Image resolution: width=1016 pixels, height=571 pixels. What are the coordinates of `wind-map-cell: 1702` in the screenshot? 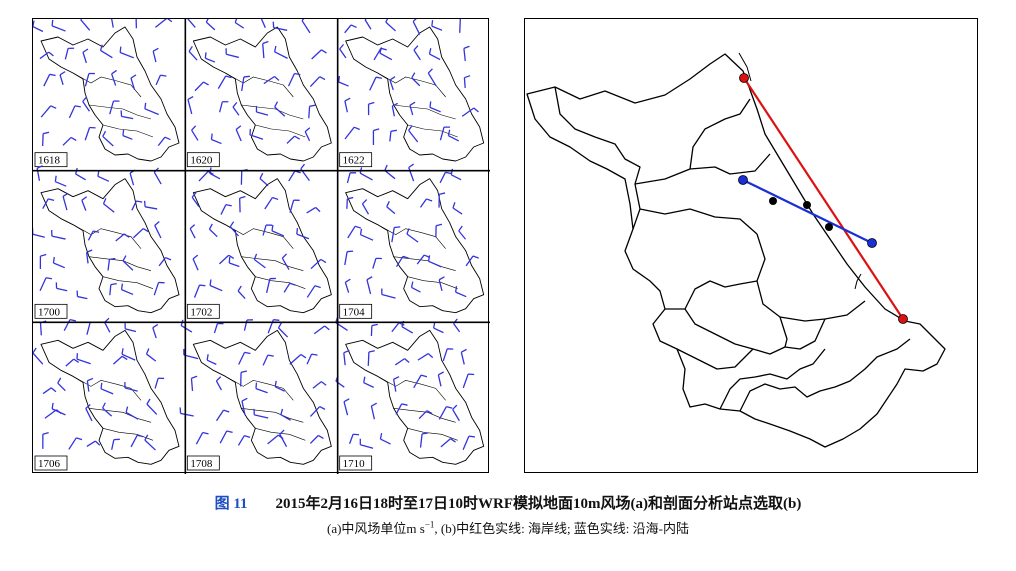 It's located at (259, 241).